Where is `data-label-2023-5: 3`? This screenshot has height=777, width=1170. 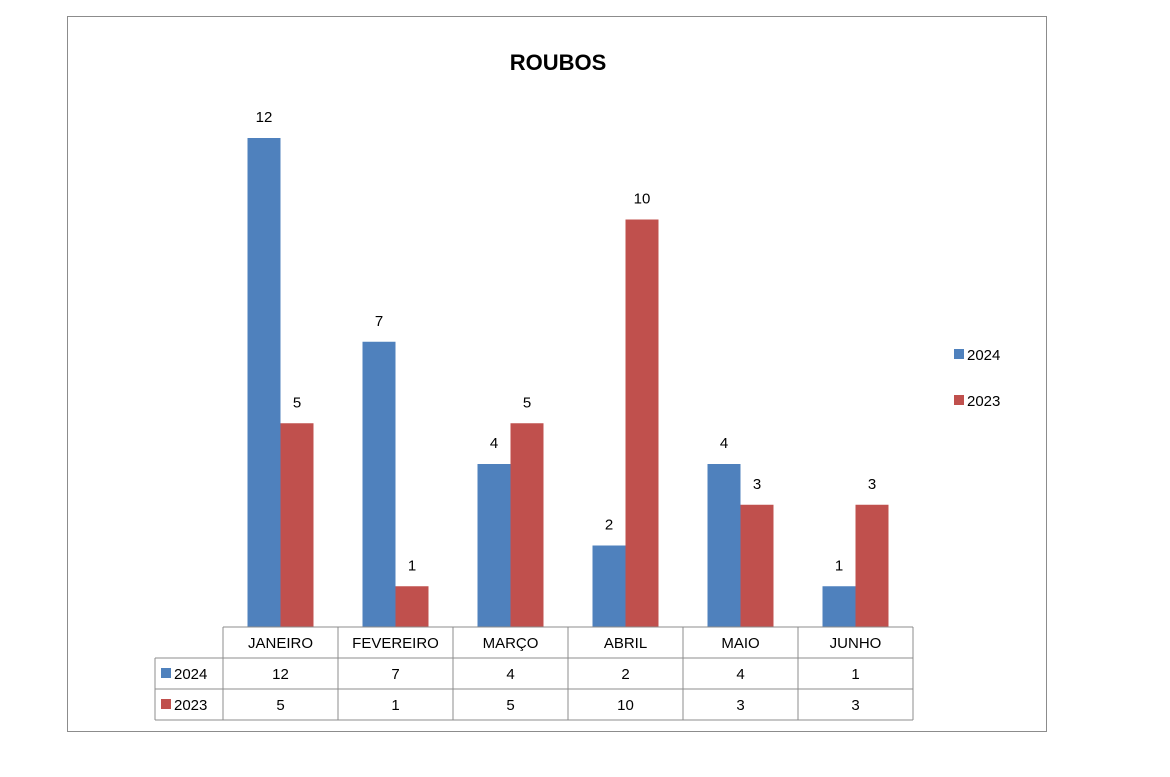 data-label-2023-5: 3 is located at coordinates (757, 484).